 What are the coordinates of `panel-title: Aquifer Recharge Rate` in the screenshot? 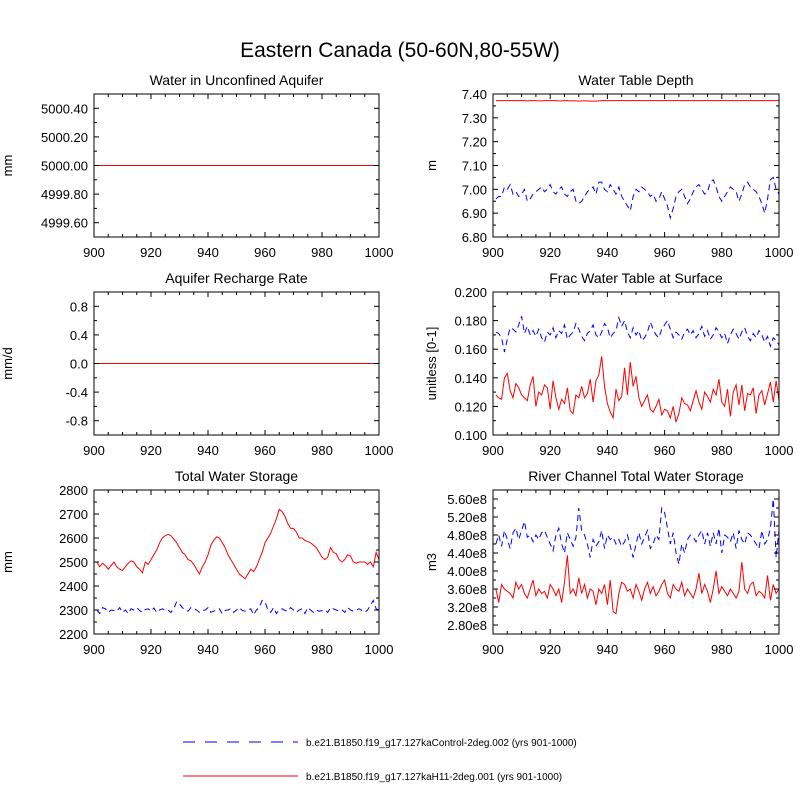 It's located at (236, 278).